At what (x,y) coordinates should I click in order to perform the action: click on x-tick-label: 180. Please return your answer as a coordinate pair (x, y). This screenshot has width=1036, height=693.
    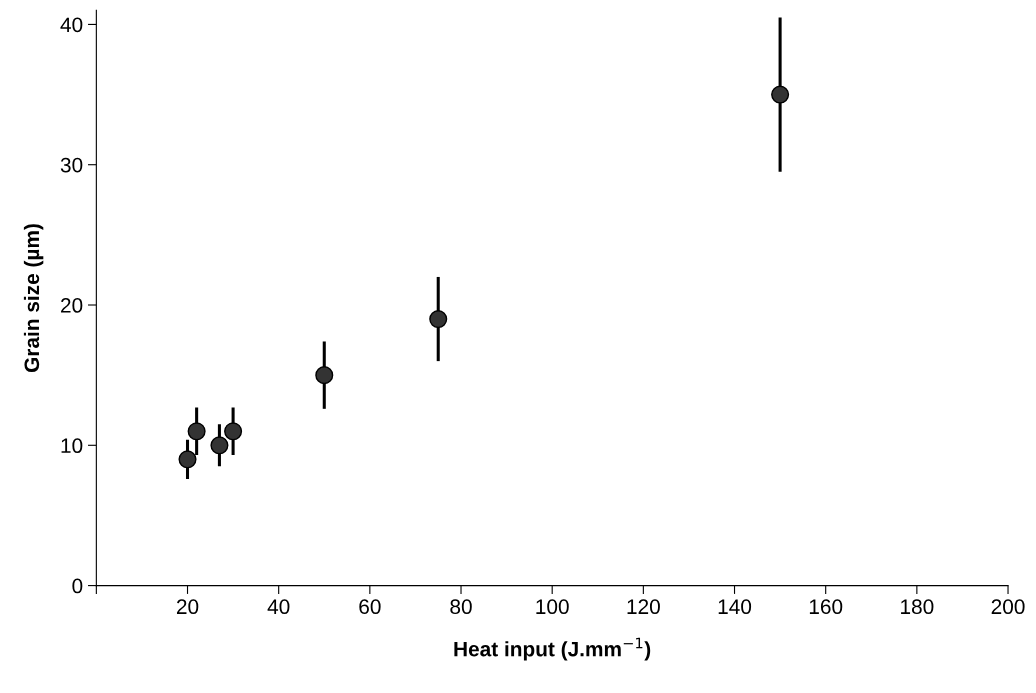
    Looking at the image, I should click on (917, 607).